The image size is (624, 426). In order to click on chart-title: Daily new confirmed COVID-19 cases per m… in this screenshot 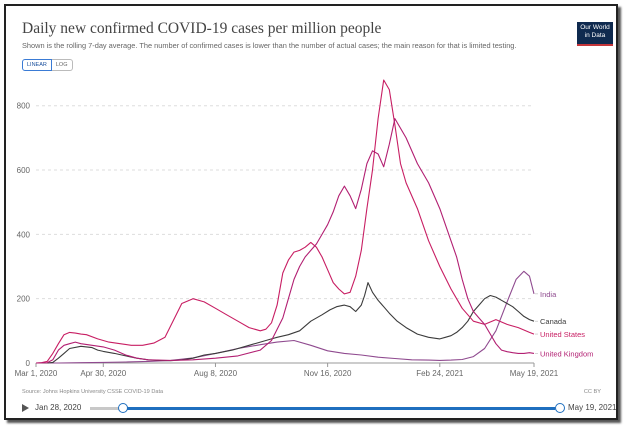, I will do `click(202, 28)`.